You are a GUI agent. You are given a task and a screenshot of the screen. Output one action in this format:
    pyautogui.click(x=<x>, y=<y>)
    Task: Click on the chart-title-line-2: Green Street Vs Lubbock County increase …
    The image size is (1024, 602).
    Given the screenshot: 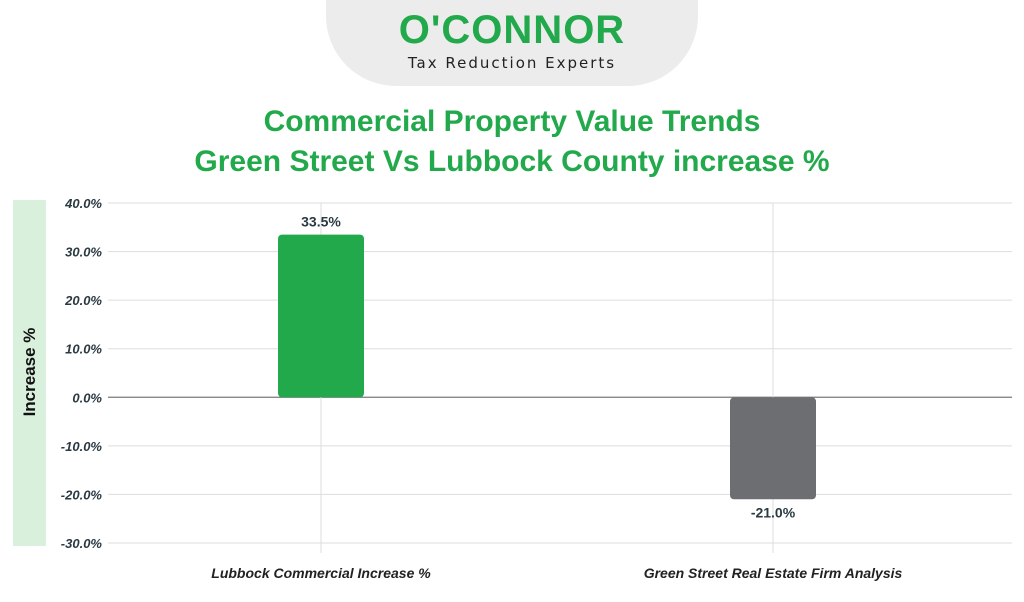 What is the action you would take?
    pyautogui.click(x=512, y=161)
    